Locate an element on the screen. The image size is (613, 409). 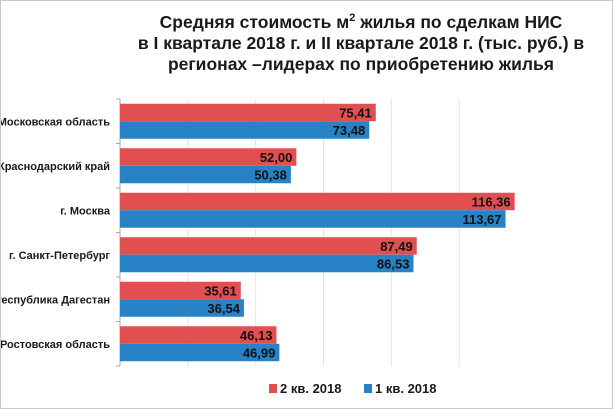
data-label: 46,13 is located at coordinates (256, 335).